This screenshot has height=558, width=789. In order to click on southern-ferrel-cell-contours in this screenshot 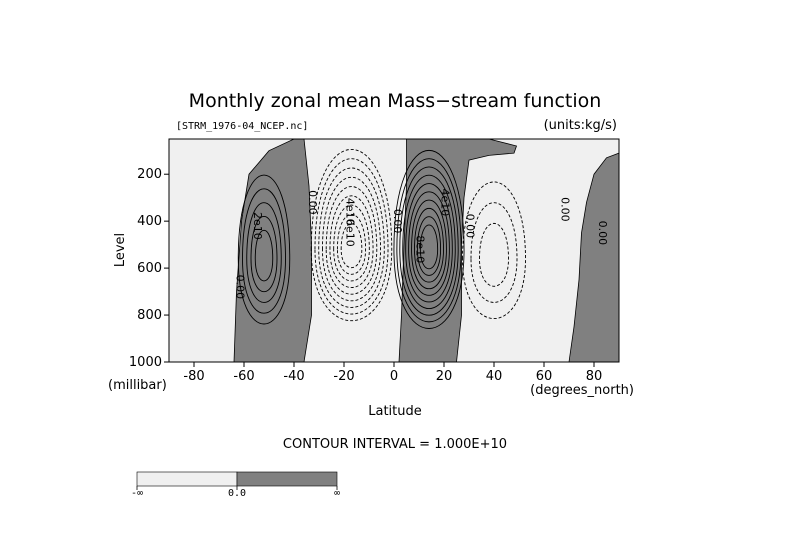, I will do `click(351, 235)`.